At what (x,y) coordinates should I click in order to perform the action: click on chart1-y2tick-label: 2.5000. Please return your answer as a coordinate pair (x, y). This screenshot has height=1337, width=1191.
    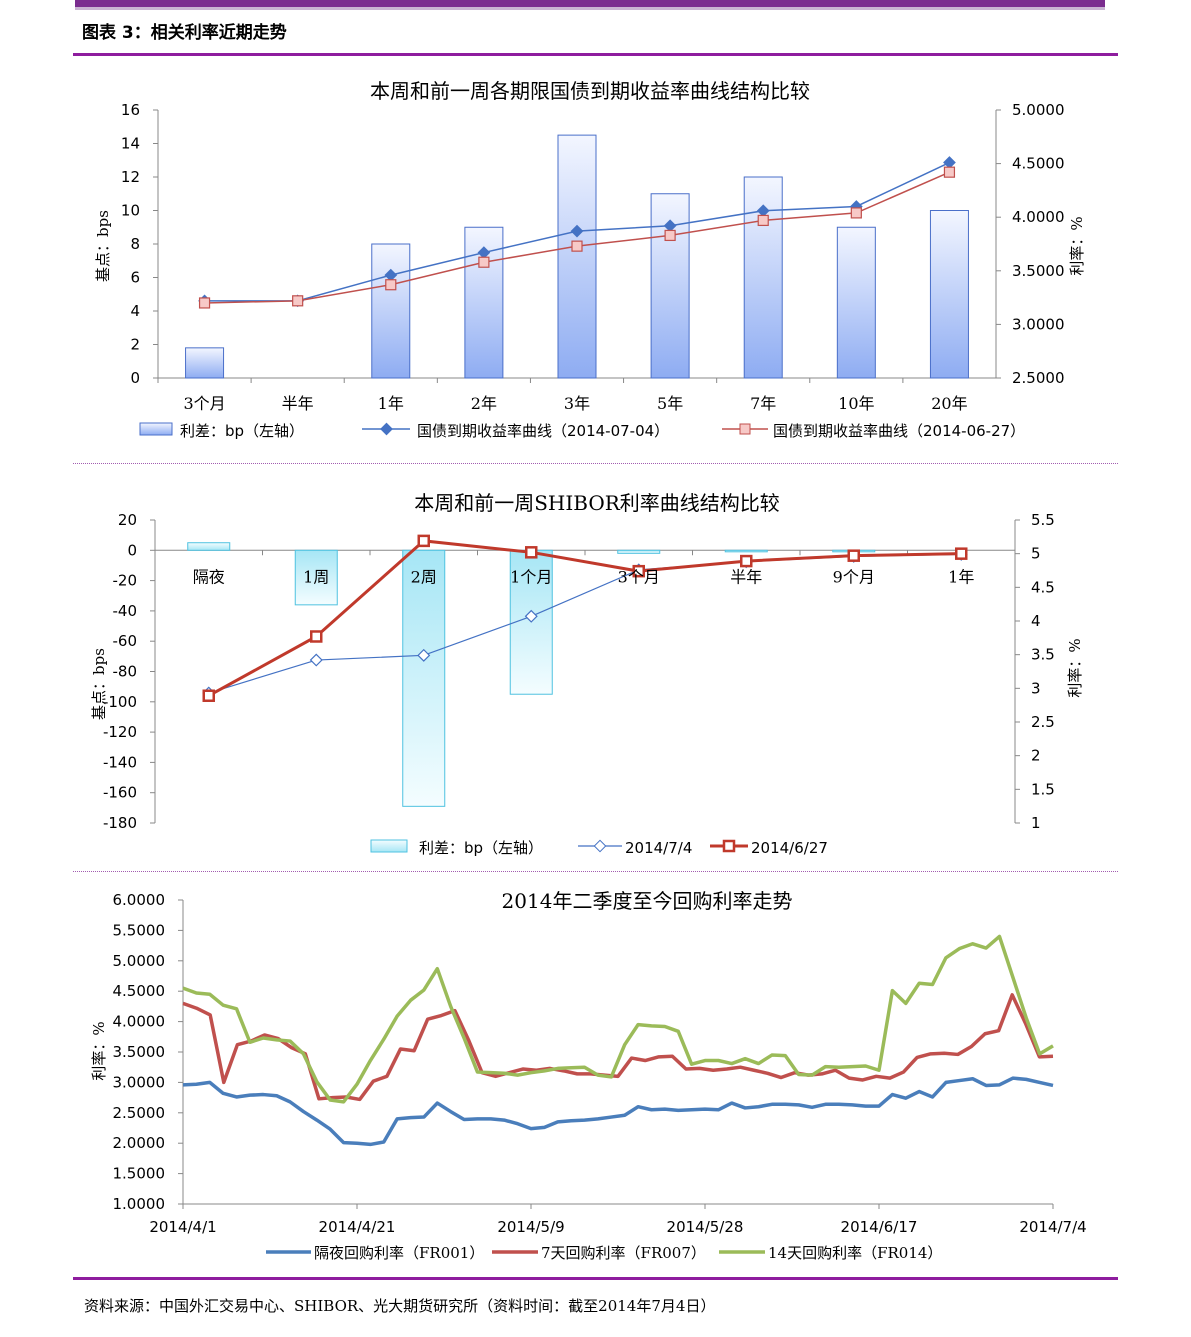
    Looking at the image, I should click on (1038, 378).